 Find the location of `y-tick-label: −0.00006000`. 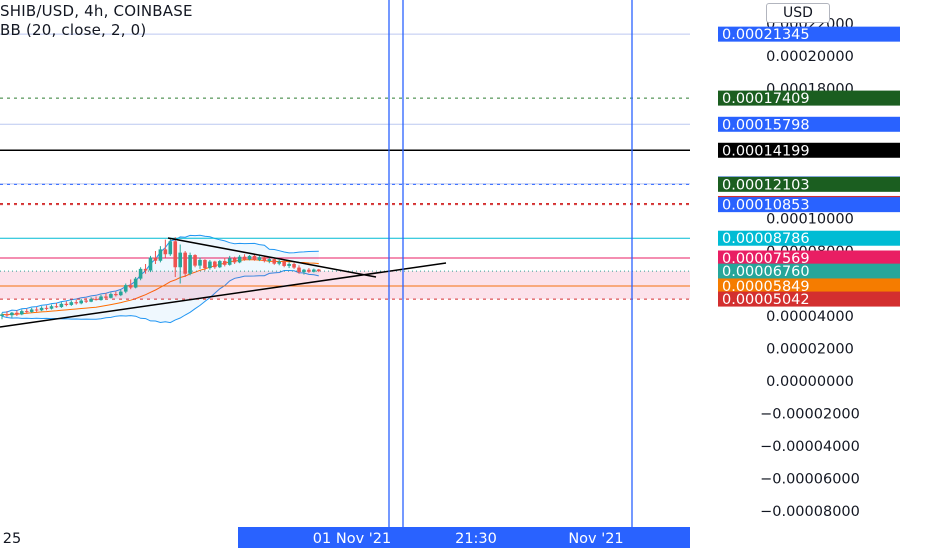

y-tick-label: −0.00006000 is located at coordinates (810, 480).